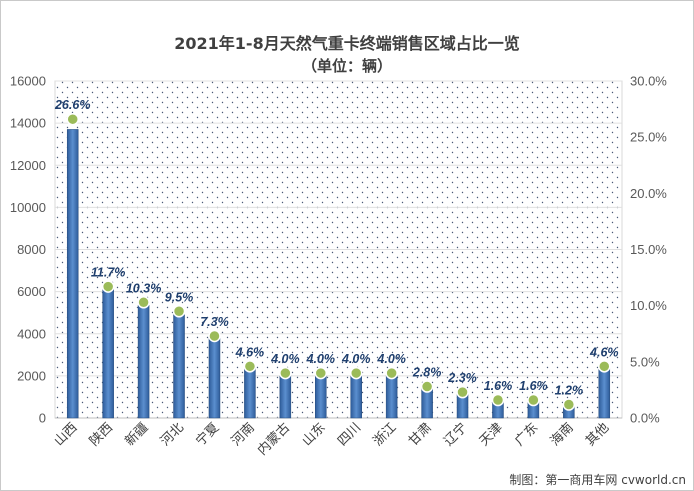 The height and width of the screenshot is (491, 694). I want to click on y-left-tick: 12000, so click(28, 165).